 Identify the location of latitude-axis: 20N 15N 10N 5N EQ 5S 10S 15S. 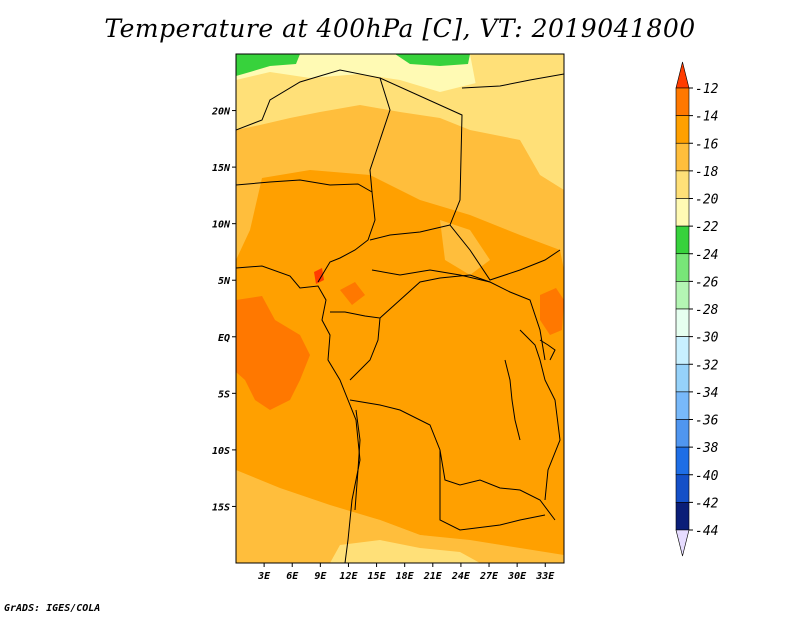
(223, 310).